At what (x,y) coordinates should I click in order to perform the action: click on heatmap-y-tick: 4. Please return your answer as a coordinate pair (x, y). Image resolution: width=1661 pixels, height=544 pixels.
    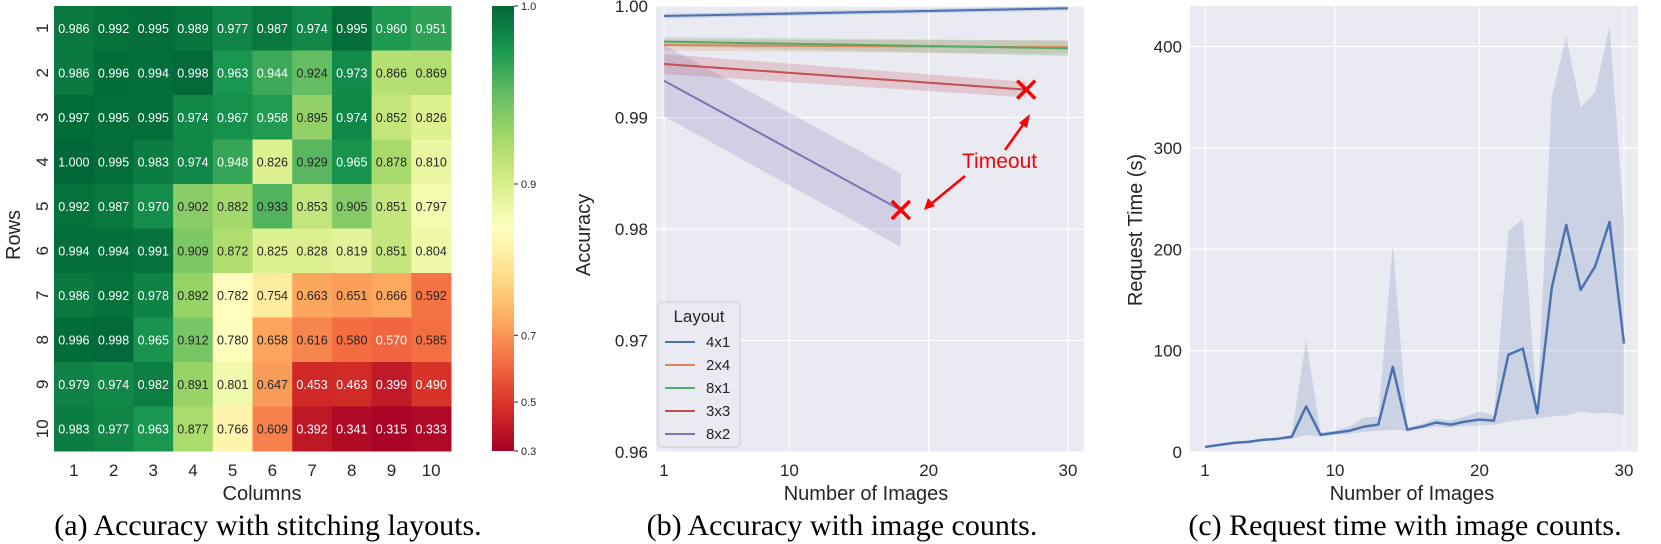
    Looking at the image, I should click on (42, 161).